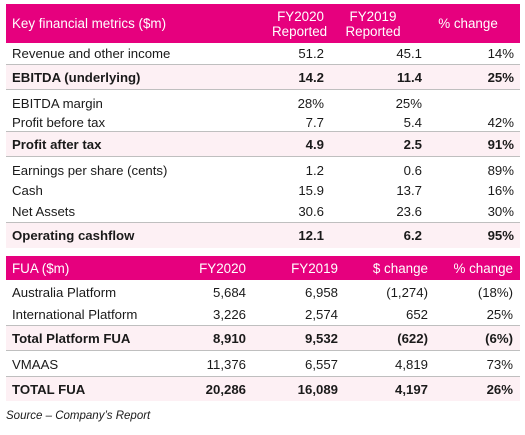 Image resolution: width=525 pixels, height=435 pixels. What do you see at coordinates (263, 268) in the screenshot?
I see `table-header: FUA ($m) FY2020 FY2019 $ change % change` at bounding box center [263, 268].